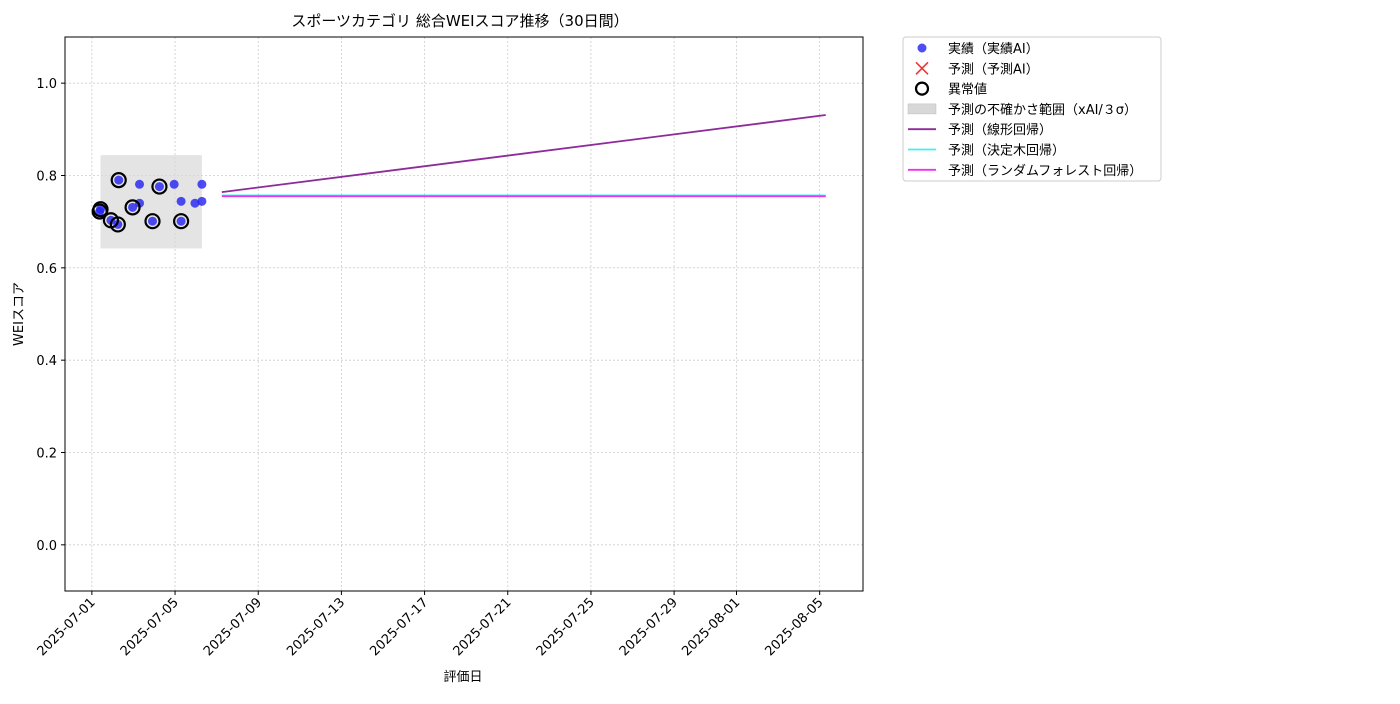 This screenshot has height=704, width=1400. I want to click on legend-label: 予測（予測AI）, so click(993, 69).